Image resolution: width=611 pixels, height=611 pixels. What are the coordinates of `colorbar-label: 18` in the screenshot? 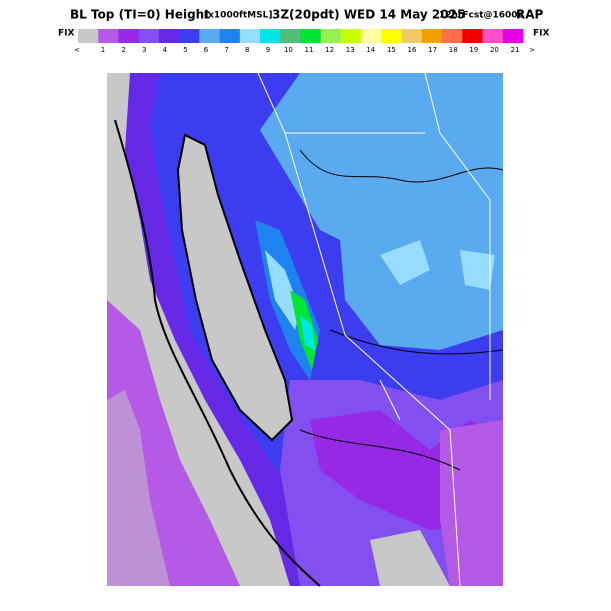 It's located at (453, 50).